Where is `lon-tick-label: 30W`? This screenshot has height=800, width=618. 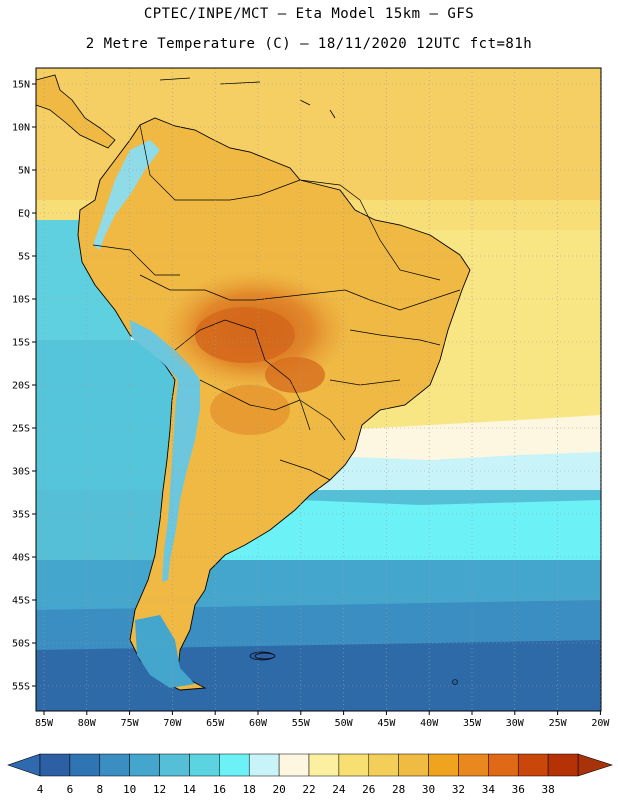 lon-tick-label: 30W is located at coordinates (515, 723).